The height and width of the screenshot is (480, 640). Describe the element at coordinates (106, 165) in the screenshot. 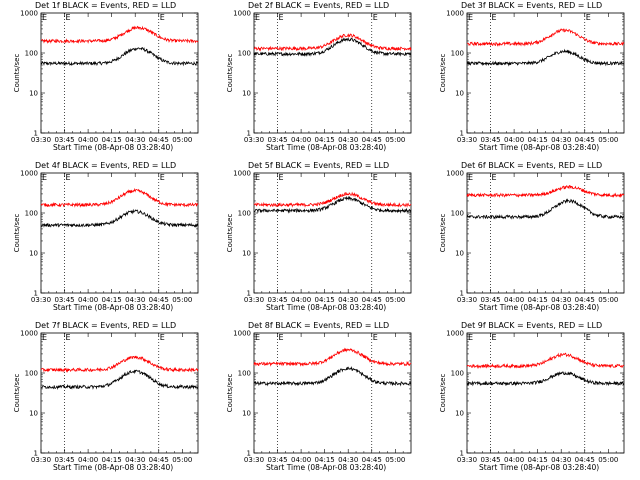

I see `panel-title: Det 4f BLACK = Events, RED = LLD` at that location.